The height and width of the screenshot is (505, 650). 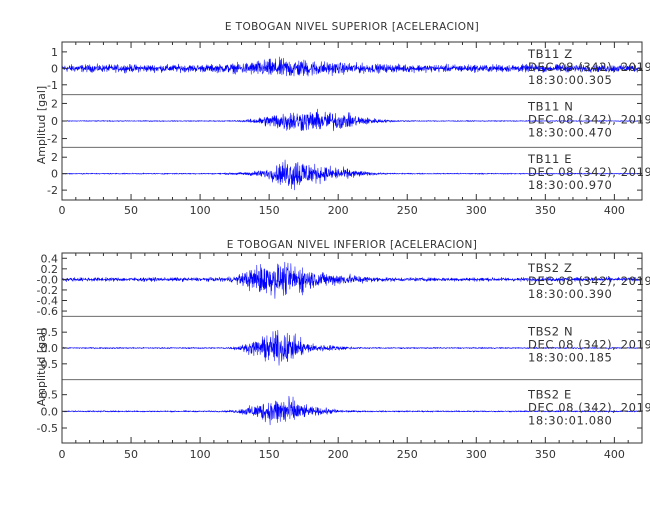 I want to click on y-tick-label: 0.2, so click(x=50, y=269).